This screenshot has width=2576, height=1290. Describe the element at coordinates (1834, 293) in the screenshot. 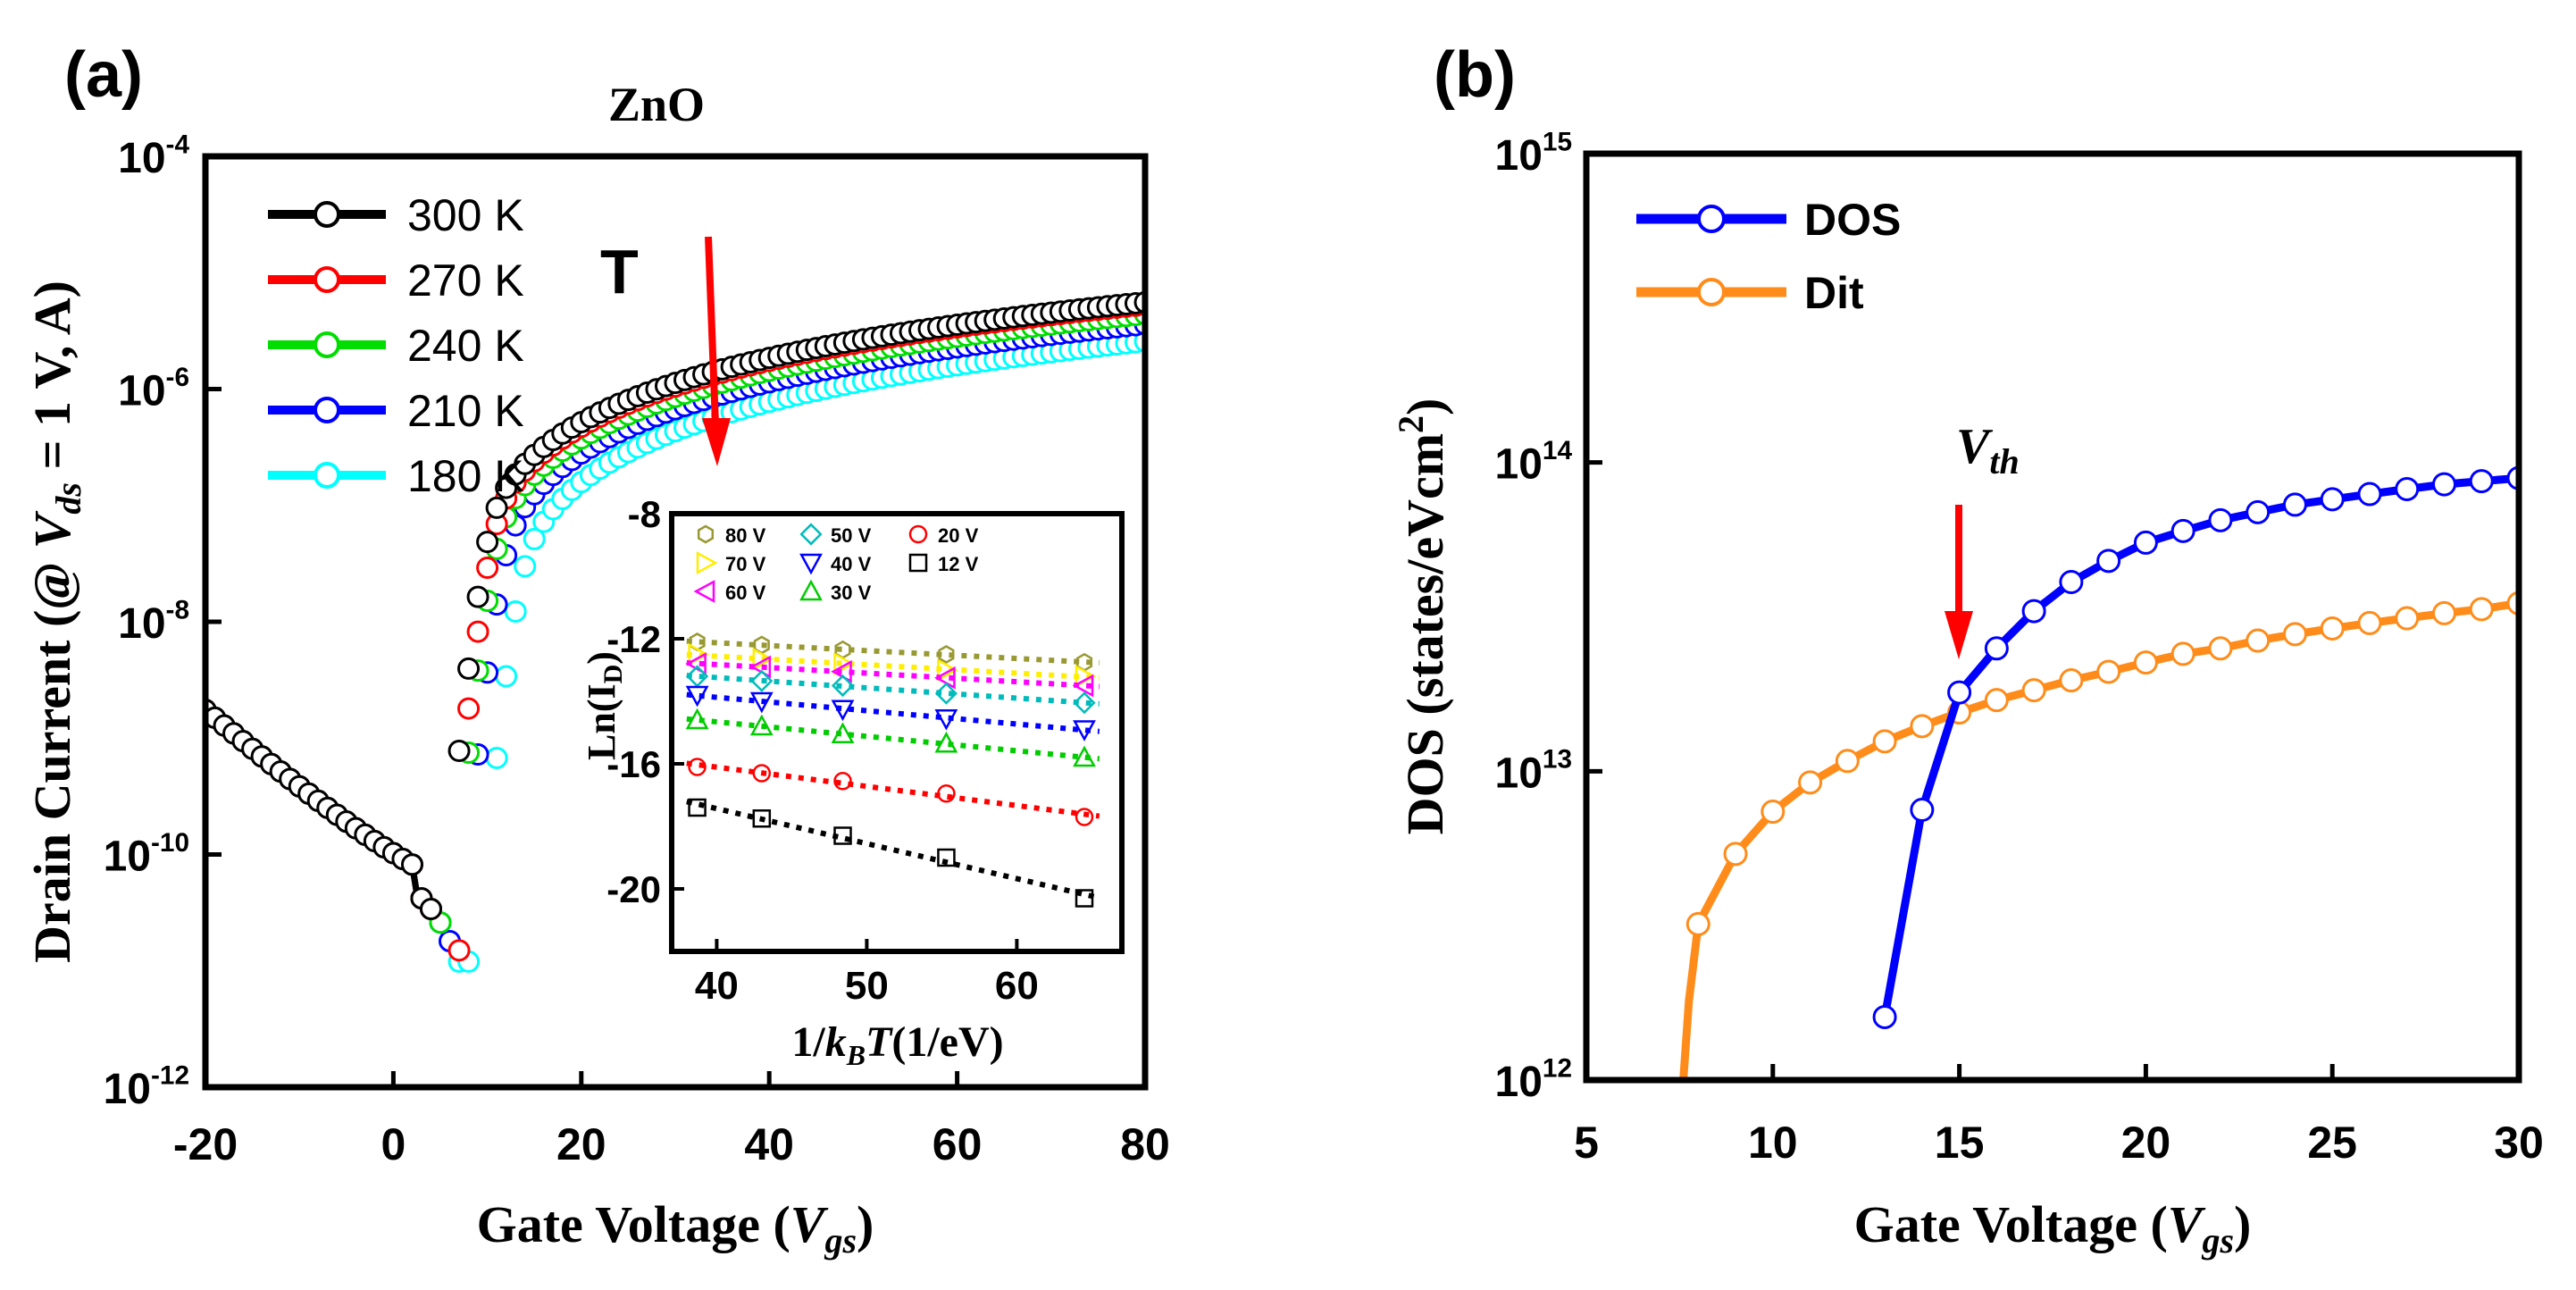

I see `legend-label: Dit` at that location.